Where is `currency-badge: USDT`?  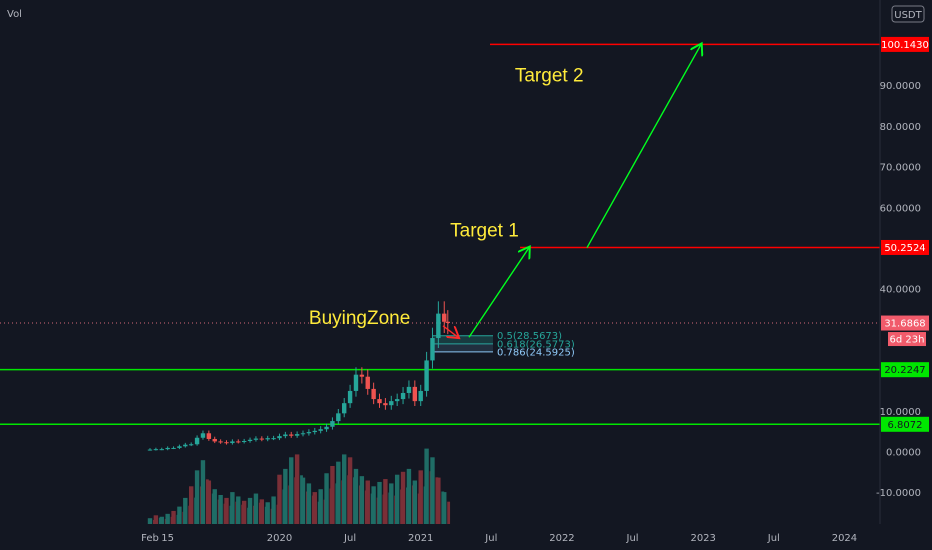
currency-badge: USDT is located at coordinates (908, 14).